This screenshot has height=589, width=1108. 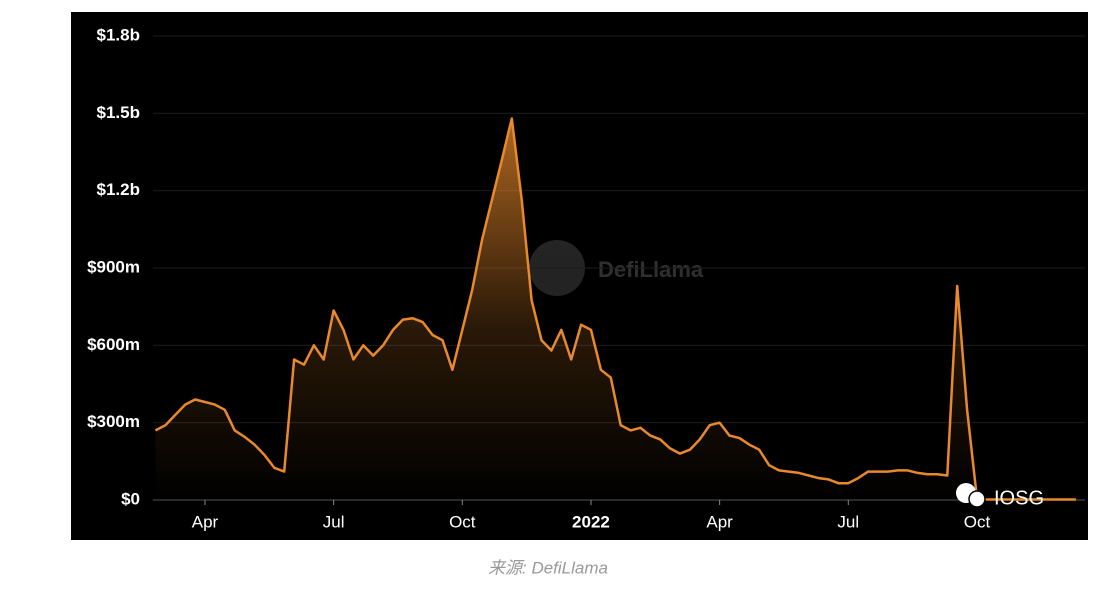 What do you see at coordinates (130, 498) in the screenshot?
I see `y-tick-label: $0` at bounding box center [130, 498].